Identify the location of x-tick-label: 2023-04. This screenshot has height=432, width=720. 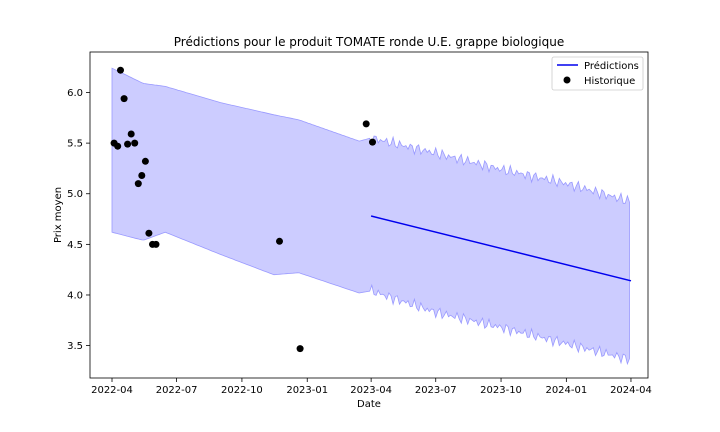
(371, 390).